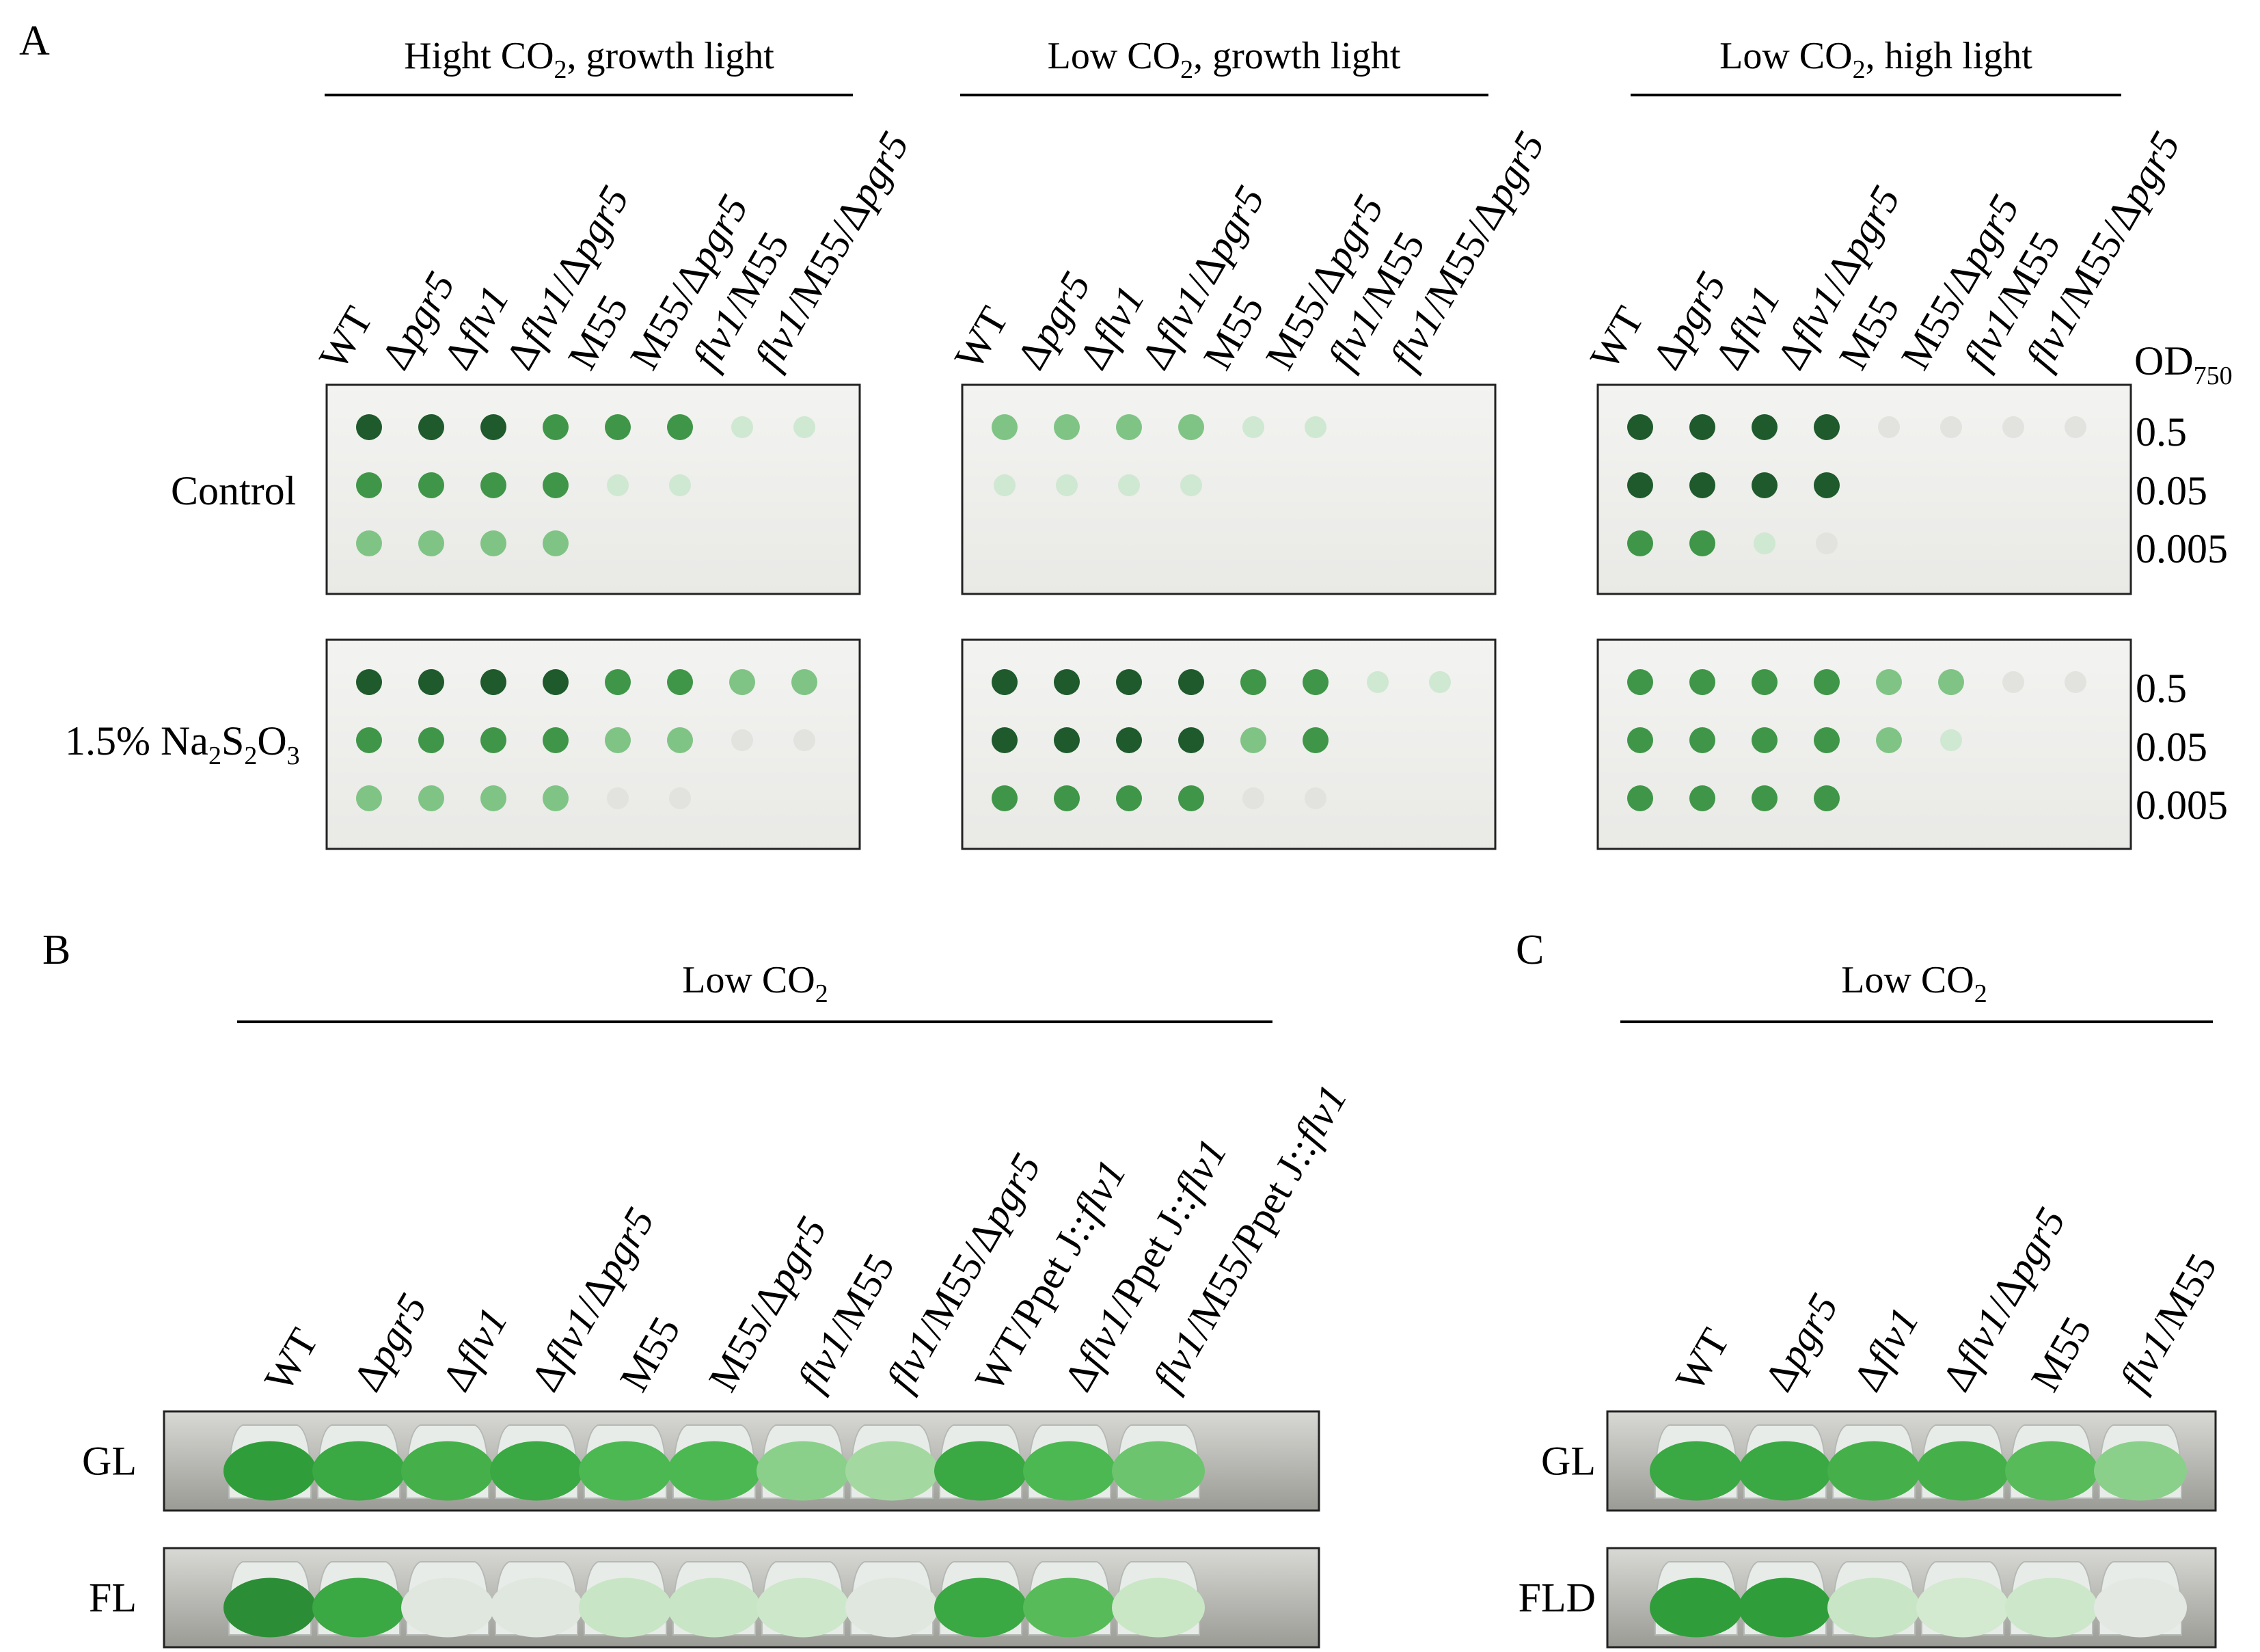  What do you see at coordinates (741, 1461) in the screenshot?
I see `panel-b-row-gl` at bounding box center [741, 1461].